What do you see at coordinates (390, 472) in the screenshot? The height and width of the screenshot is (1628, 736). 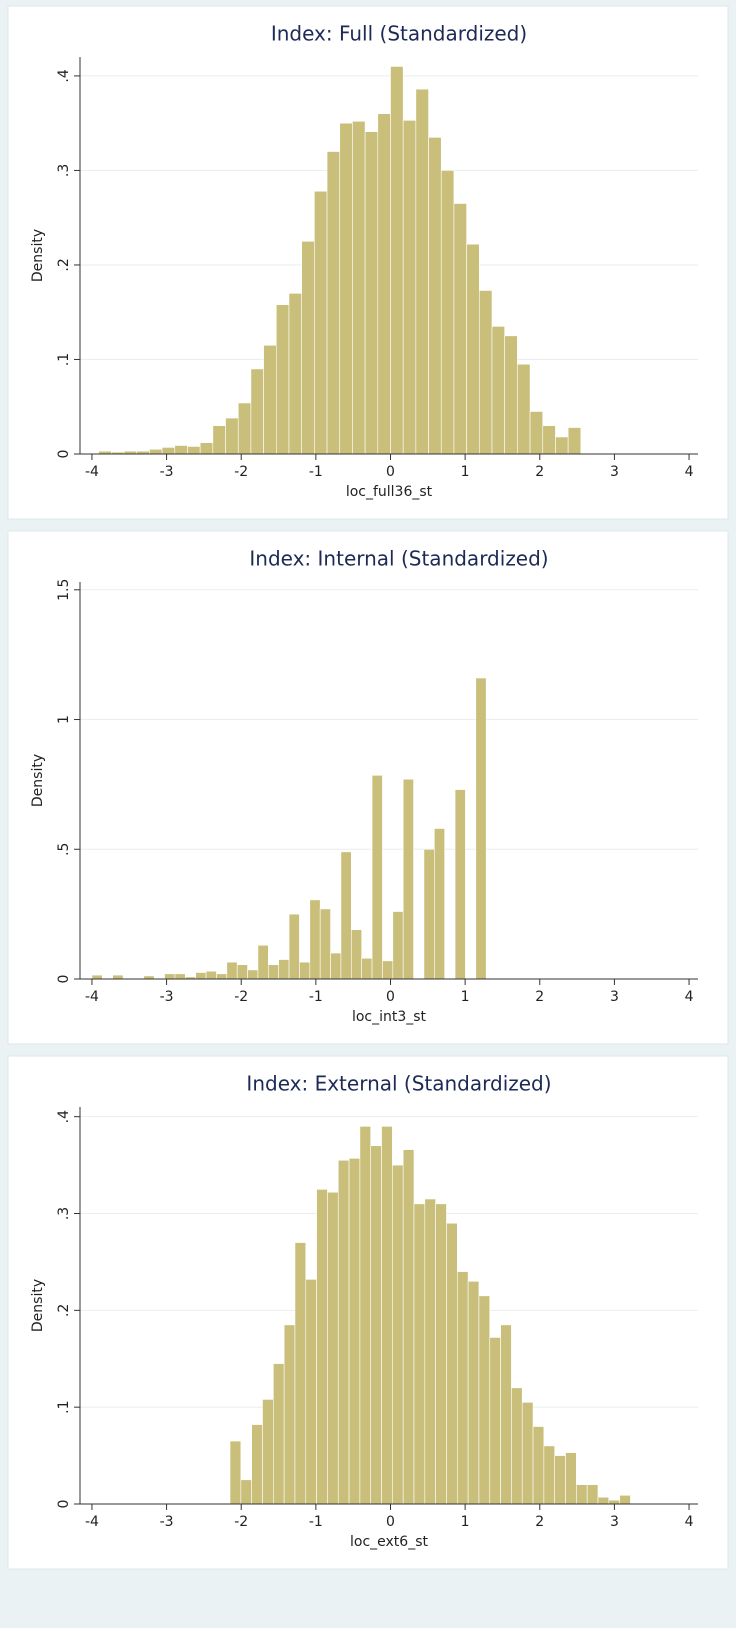 I see `x-tick-label: 0` at bounding box center [390, 472].